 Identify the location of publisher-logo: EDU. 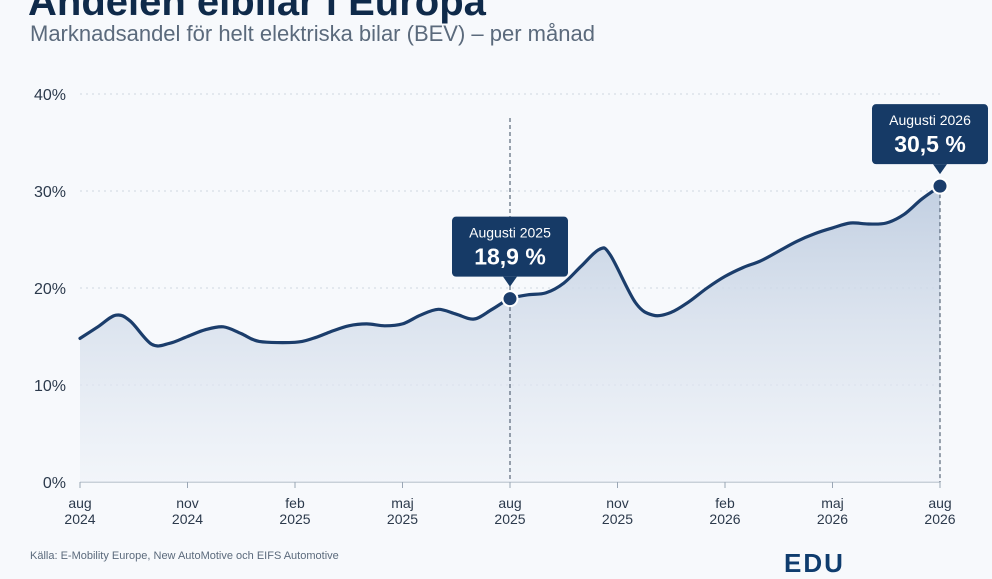
(814, 563).